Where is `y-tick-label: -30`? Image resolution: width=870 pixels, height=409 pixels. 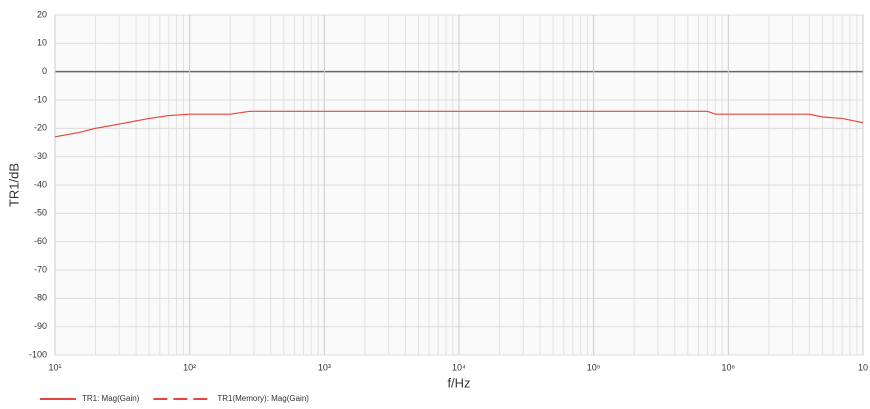
y-tick-label: -30 is located at coordinates (40, 156).